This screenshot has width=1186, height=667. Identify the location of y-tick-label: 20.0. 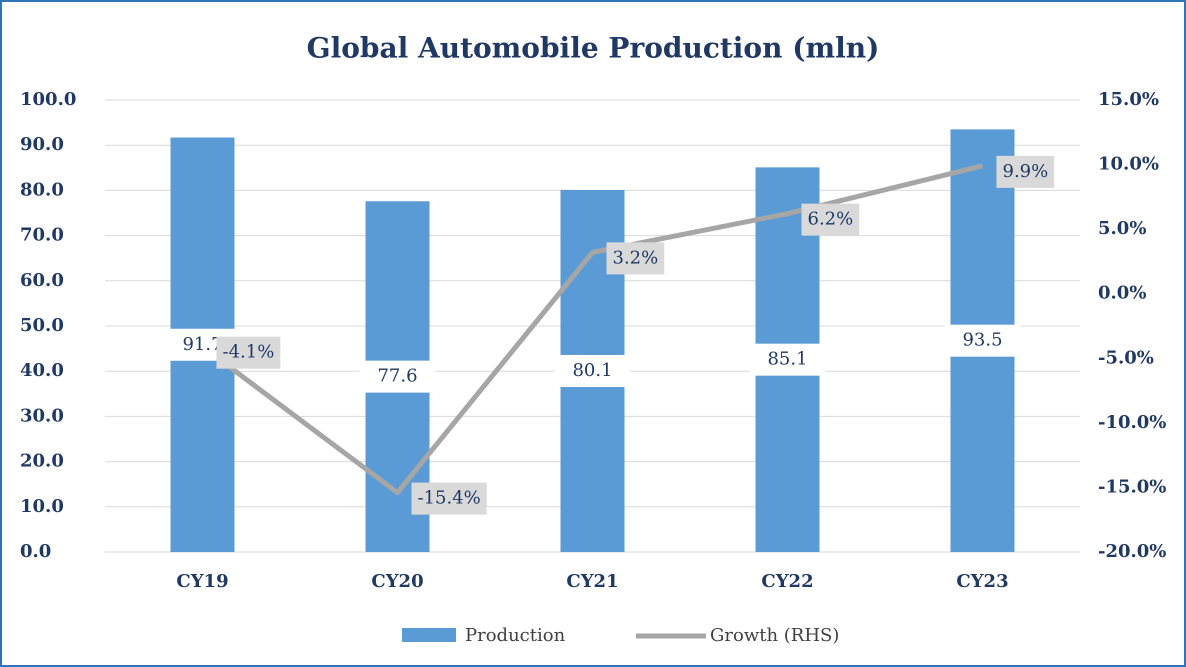
(42, 461).